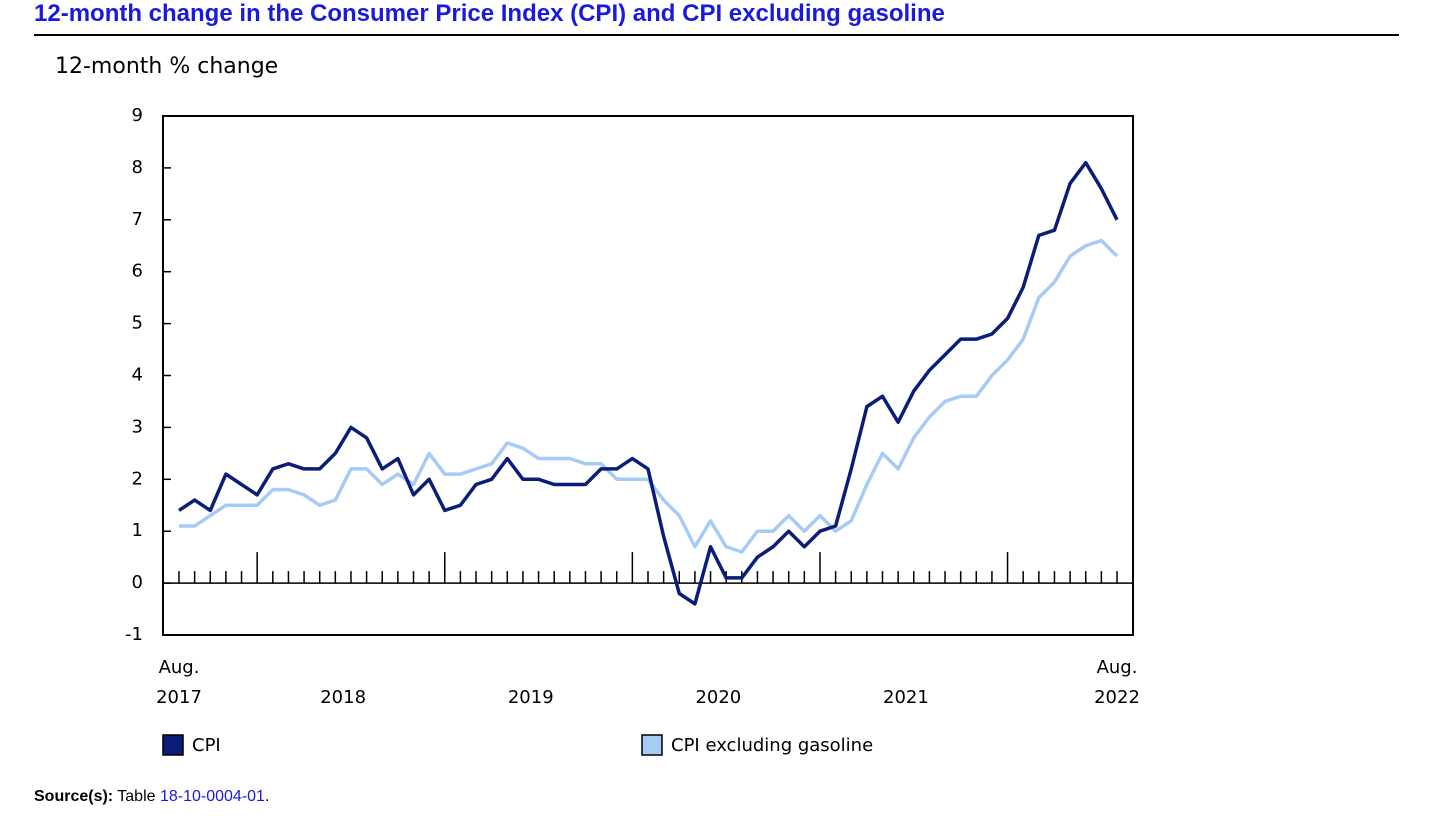  What do you see at coordinates (772, 745) in the screenshot?
I see `legend-label: CPI excluding gasoline` at bounding box center [772, 745].